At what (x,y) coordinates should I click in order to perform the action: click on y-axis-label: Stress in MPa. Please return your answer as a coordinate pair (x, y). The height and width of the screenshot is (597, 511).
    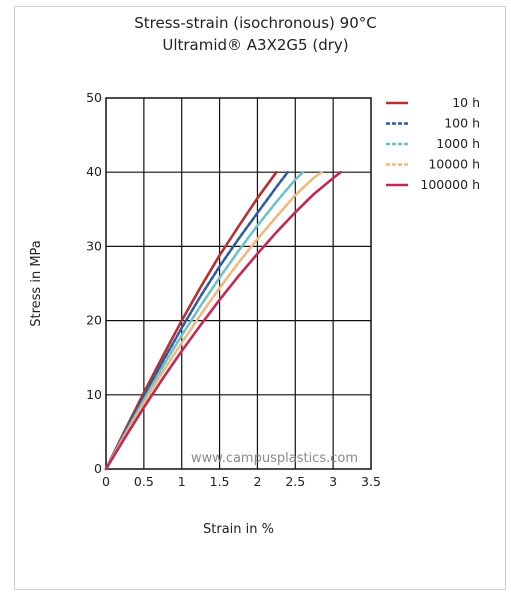
    Looking at the image, I should click on (36, 283).